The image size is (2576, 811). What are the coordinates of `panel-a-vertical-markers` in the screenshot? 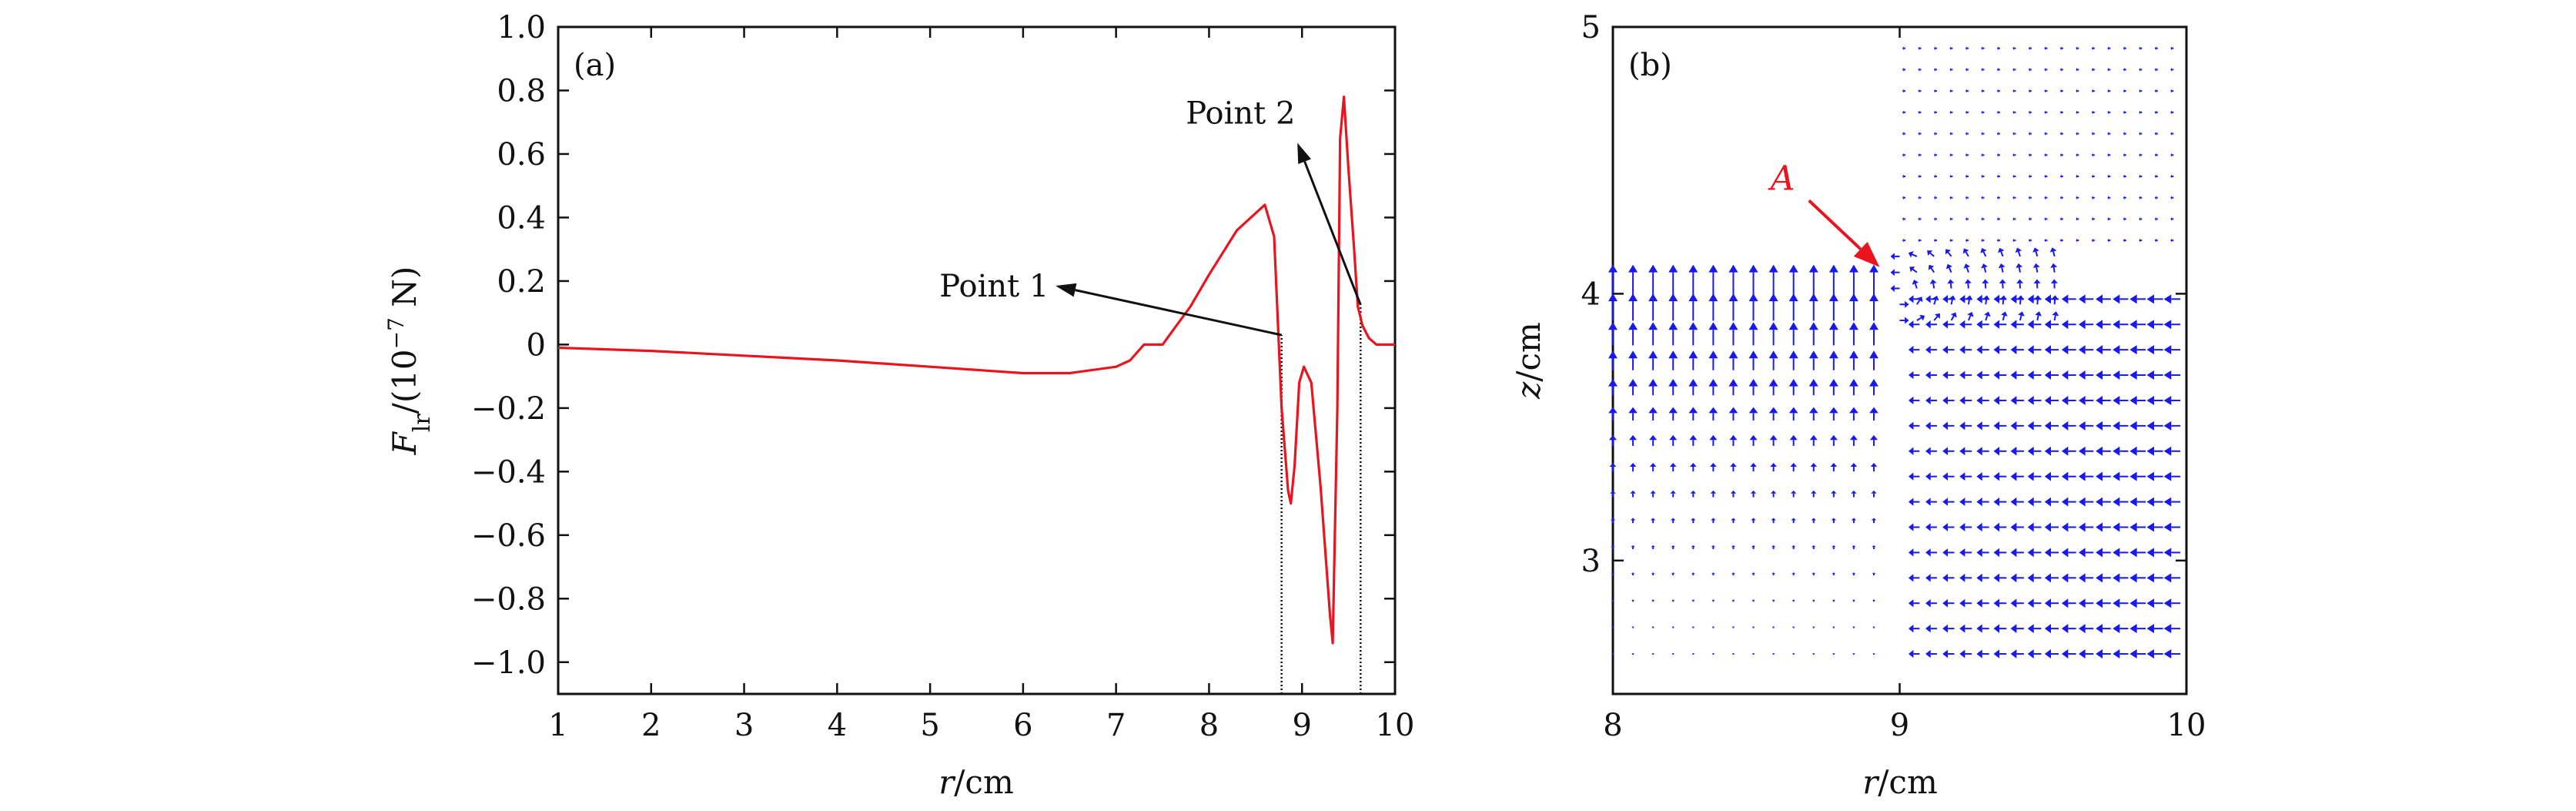 It's located at (1321, 499).